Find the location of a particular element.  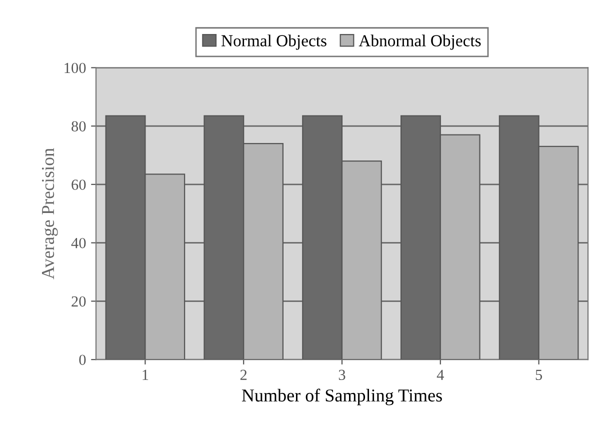

x-axis-title: Number of Sampling Times is located at coordinates (342, 397).